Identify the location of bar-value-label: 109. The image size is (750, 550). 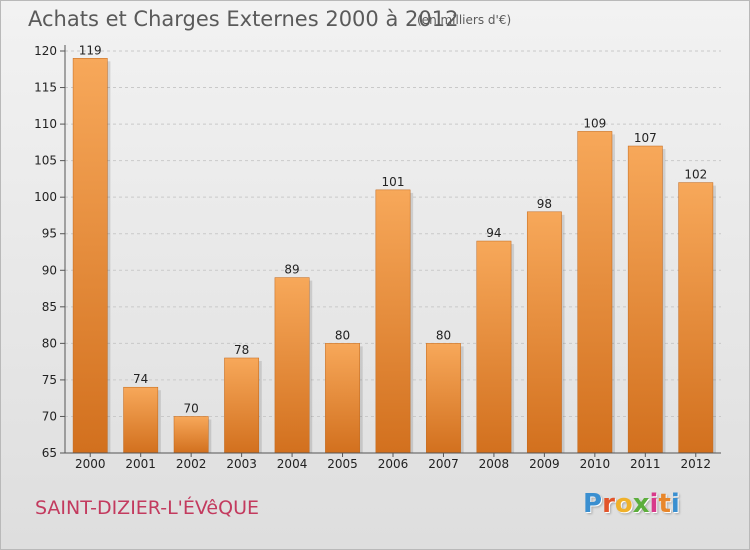
(594, 123).